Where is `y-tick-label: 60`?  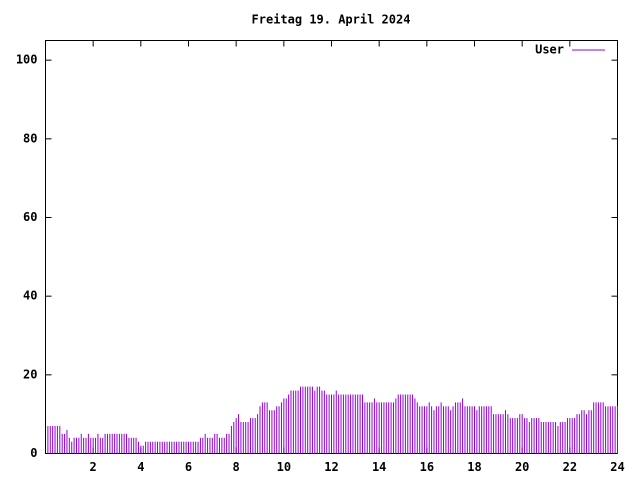
y-tick-label: 60 is located at coordinates (30, 217).